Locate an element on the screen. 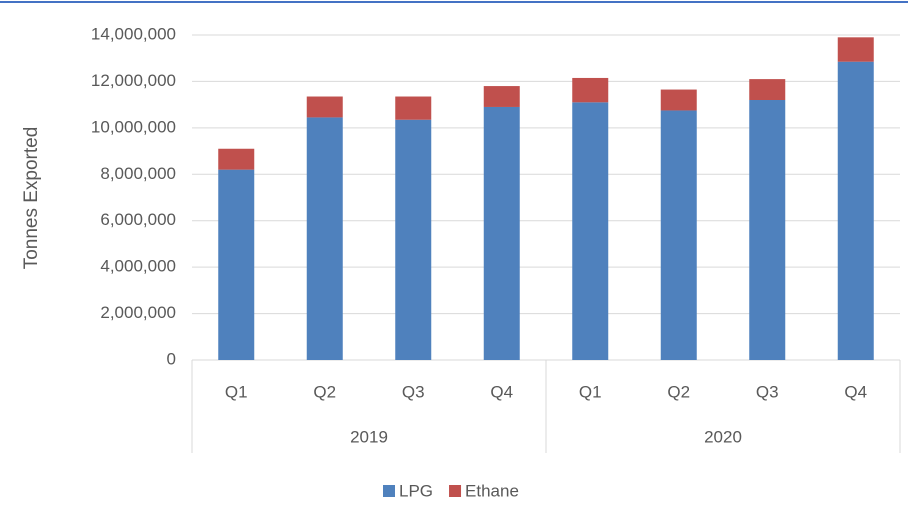  y-tick-label: 4,000,000 is located at coordinates (138, 266).